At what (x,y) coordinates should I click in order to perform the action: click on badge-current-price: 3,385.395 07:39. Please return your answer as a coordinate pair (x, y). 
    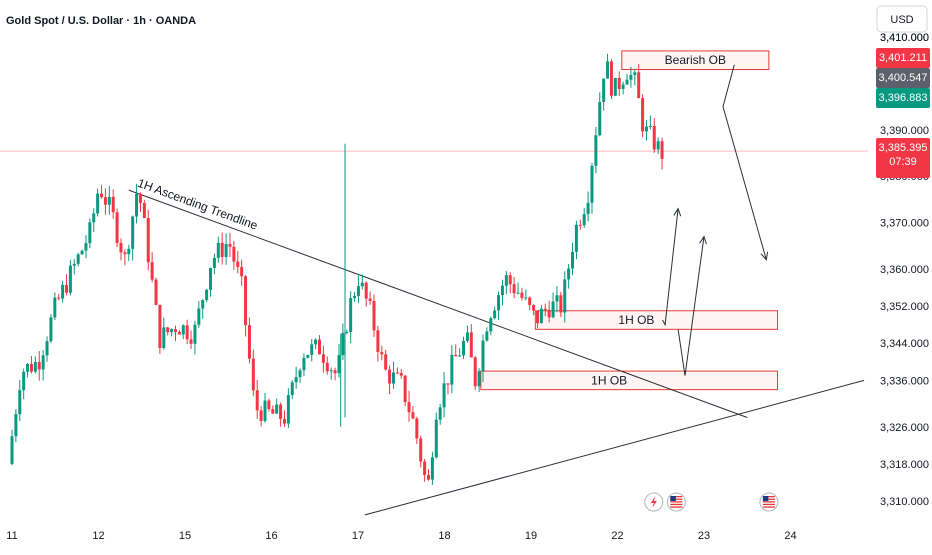
    Looking at the image, I should click on (903, 158).